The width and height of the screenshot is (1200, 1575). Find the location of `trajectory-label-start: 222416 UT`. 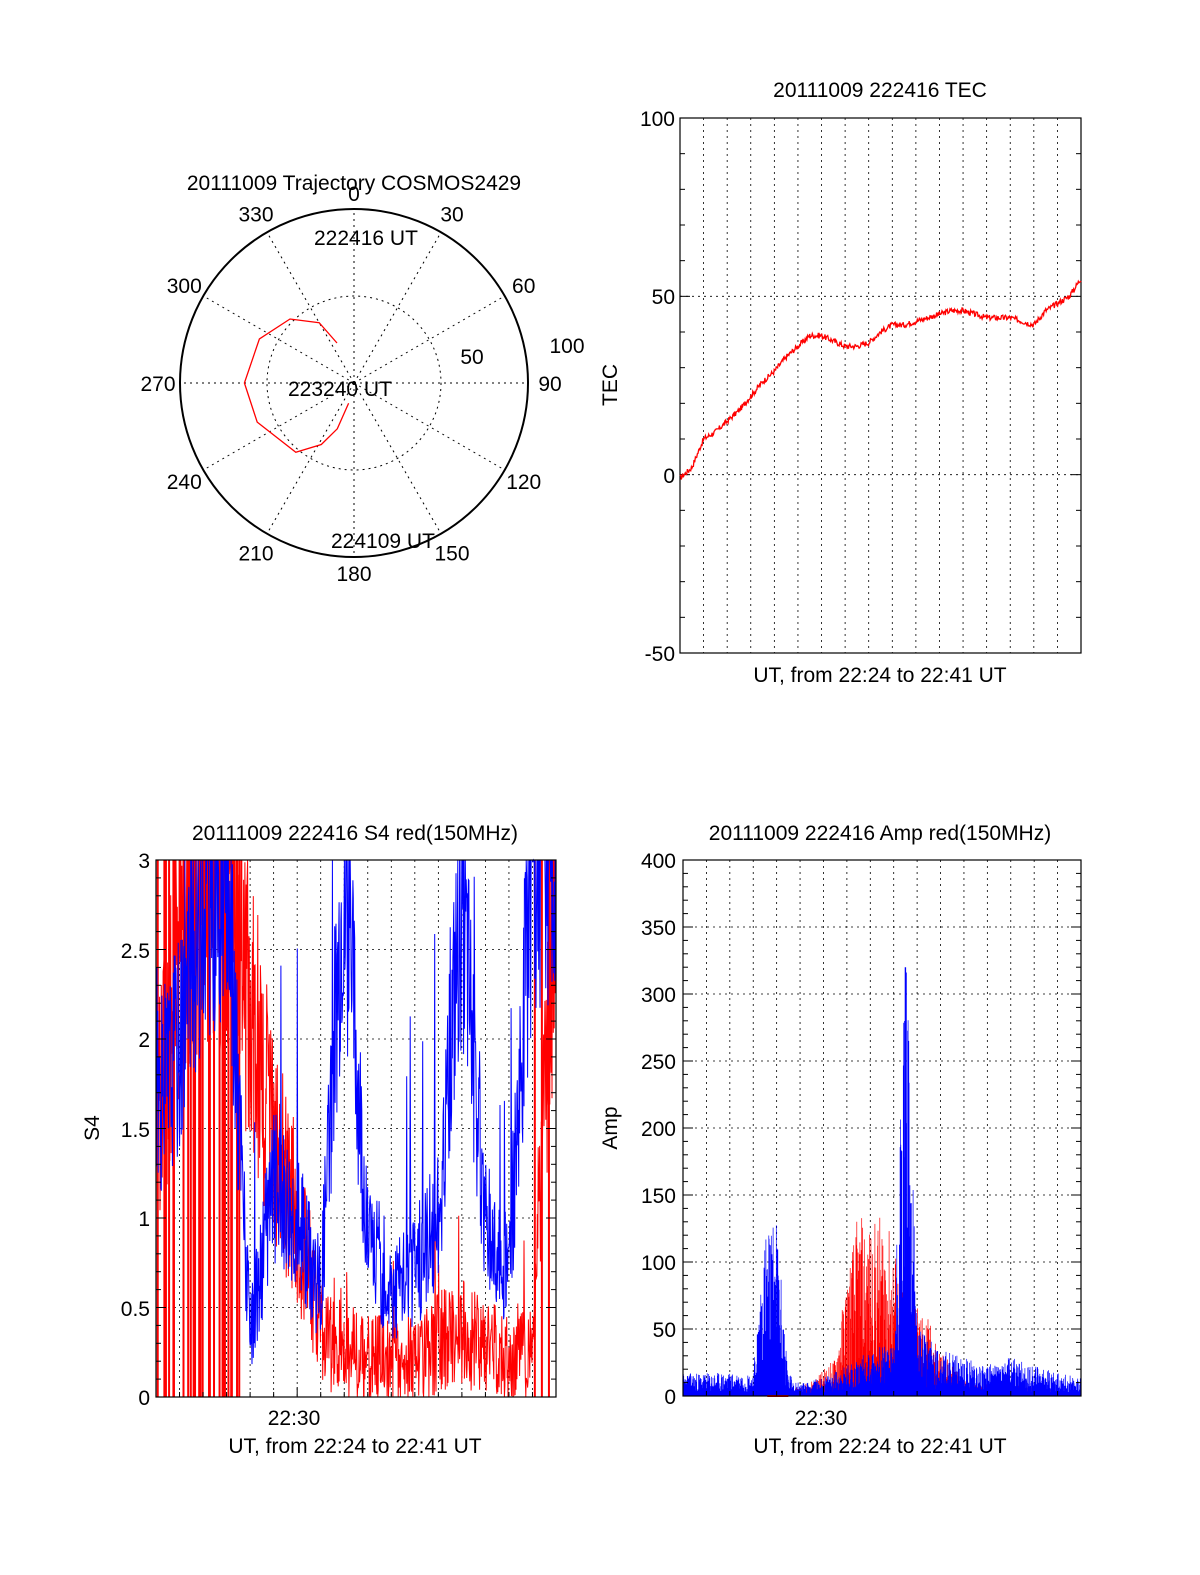

trajectory-label-start: 222416 UT is located at coordinates (366, 238).